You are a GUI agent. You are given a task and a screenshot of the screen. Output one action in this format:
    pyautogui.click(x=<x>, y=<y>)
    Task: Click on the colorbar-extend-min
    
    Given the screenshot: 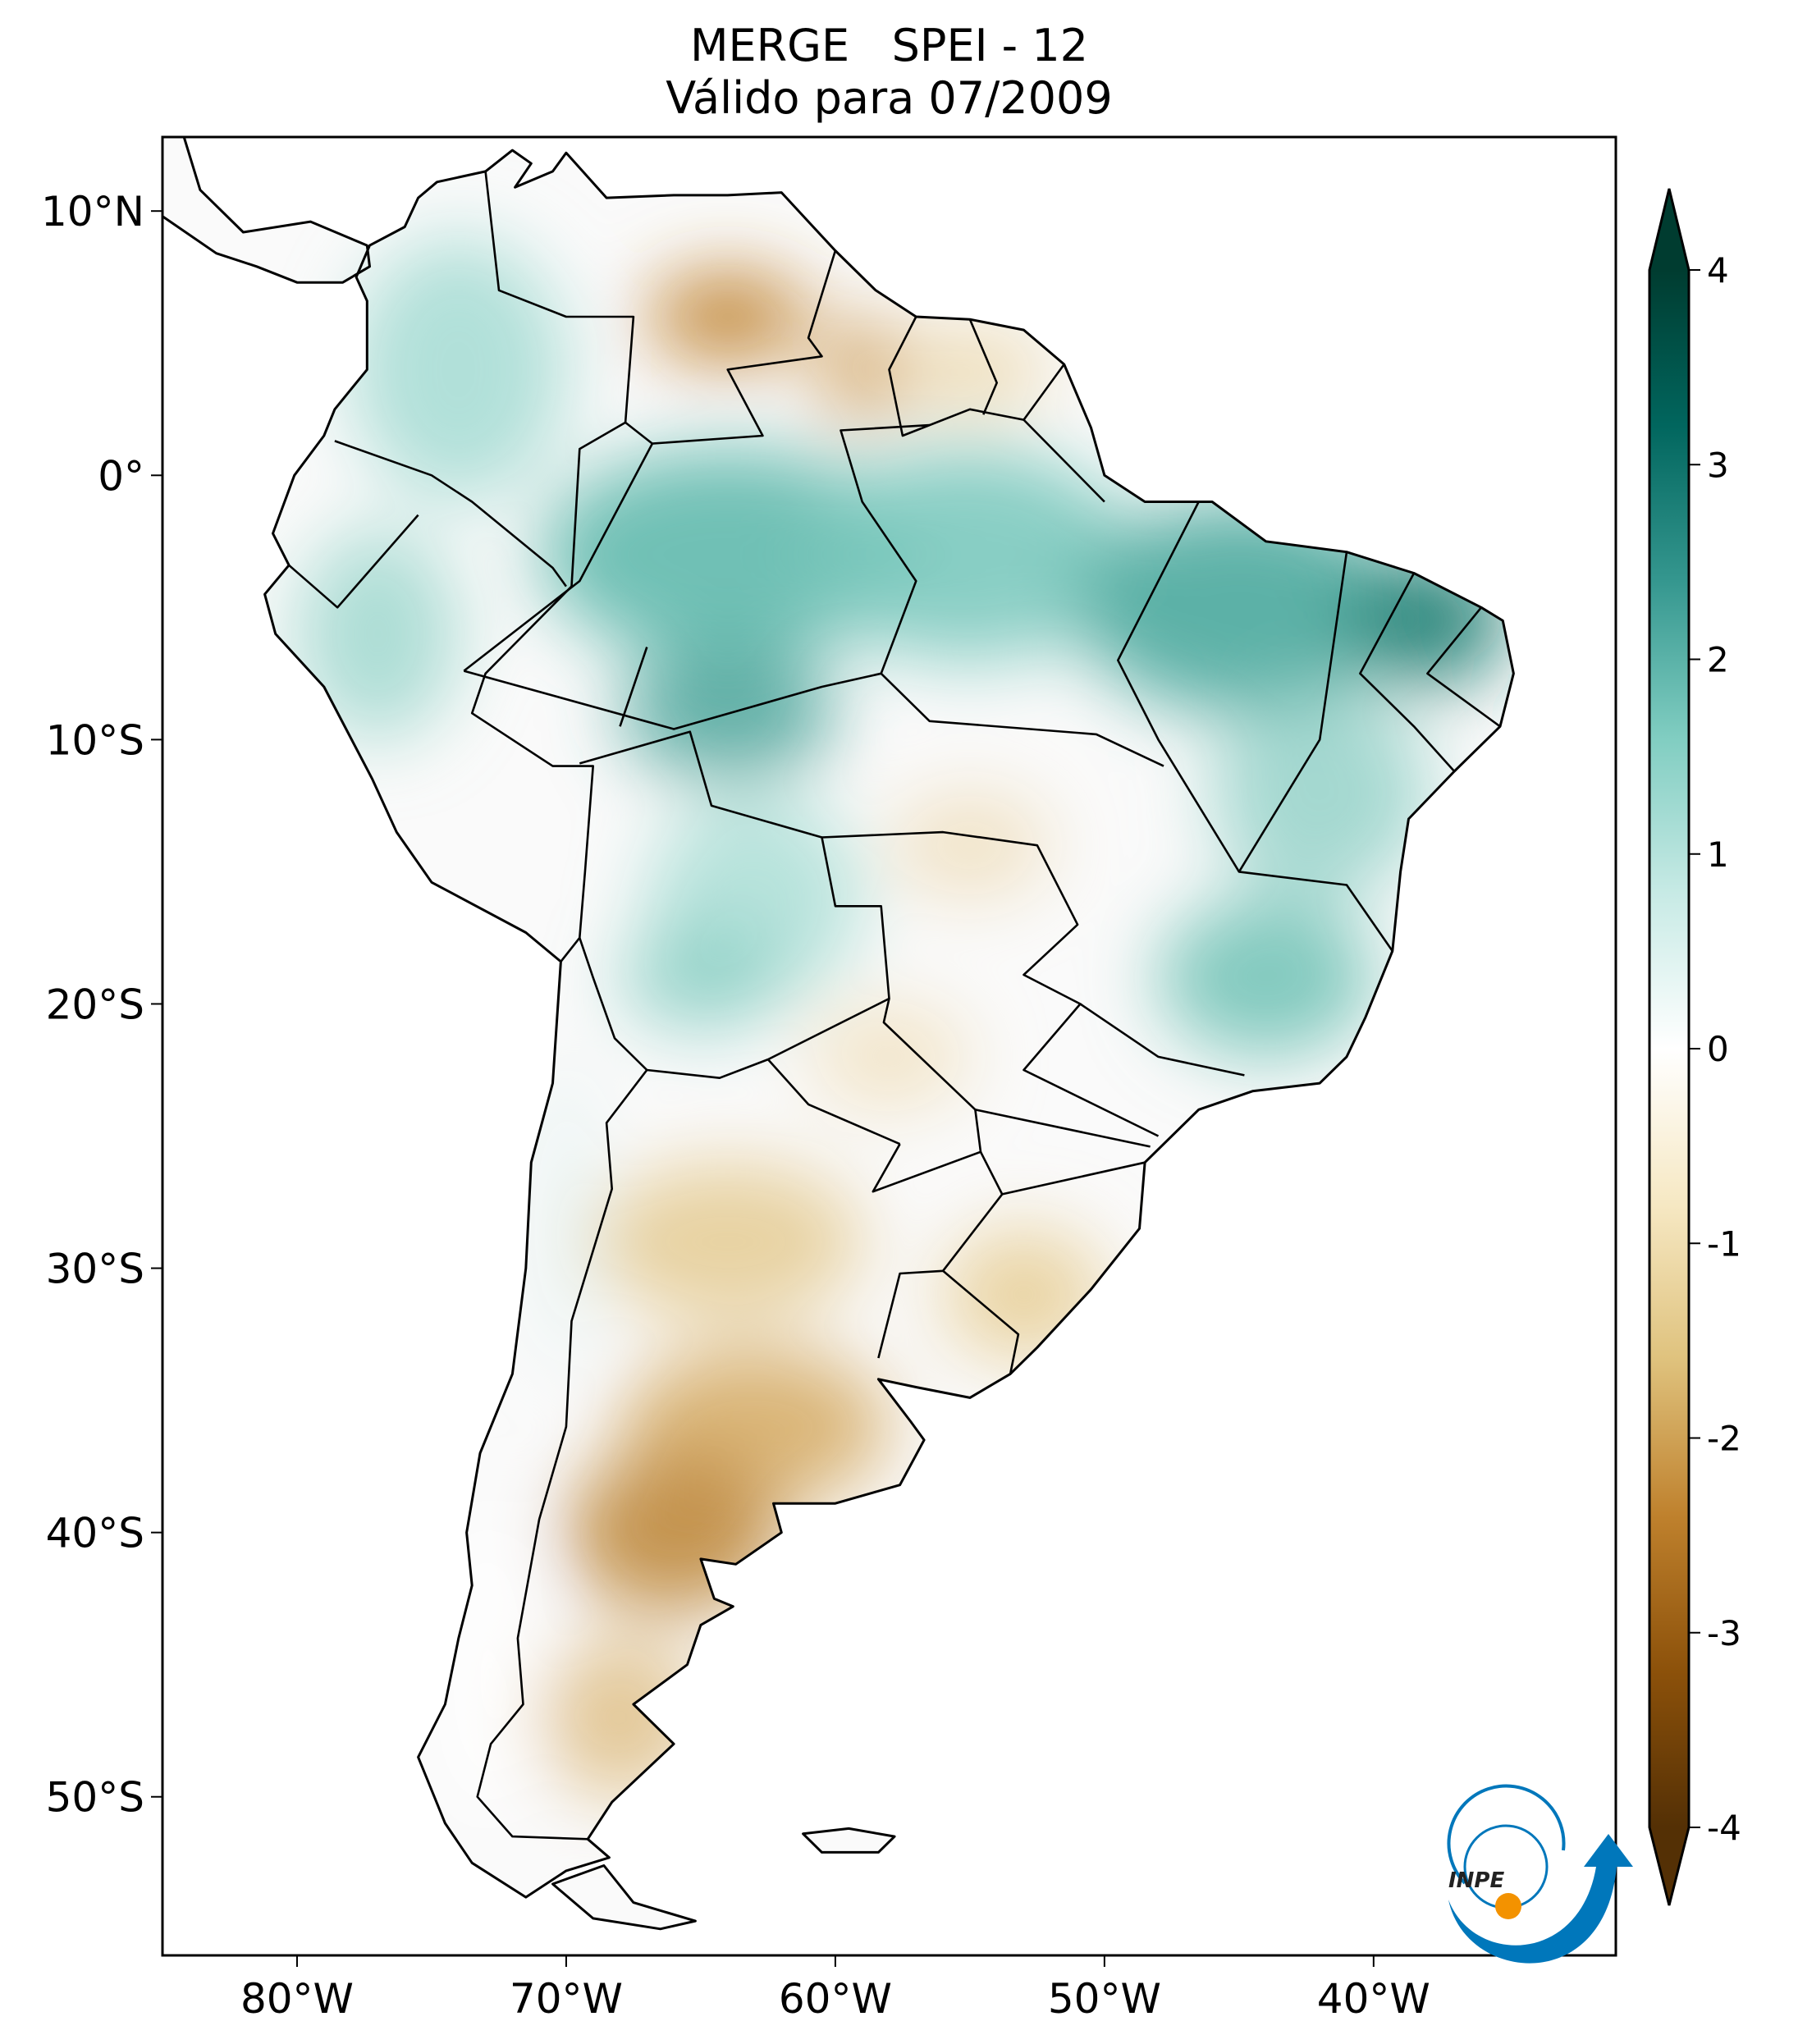 What is the action you would take?
    pyautogui.click(x=1669, y=1866)
    